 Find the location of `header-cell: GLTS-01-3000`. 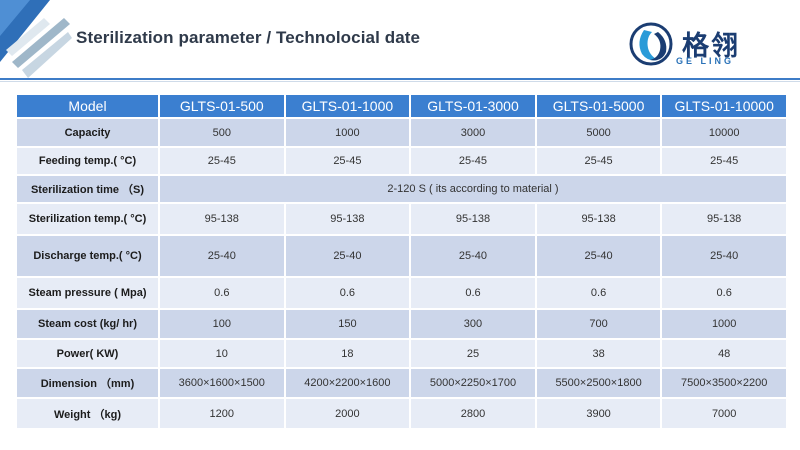

header-cell: GLTS-01-3000 is located at coordinates (473, 106).